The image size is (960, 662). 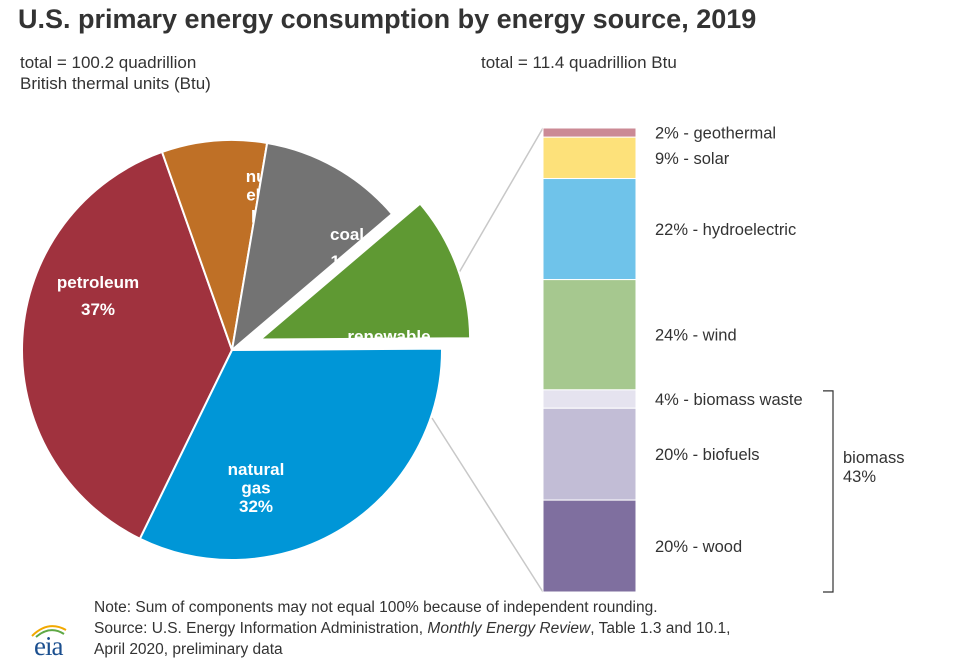 What do you see at coordinates (715, 134) in the screenshot?
I see `bar-segment-label: 2% - geothermal` at bounding box center [715, 134].